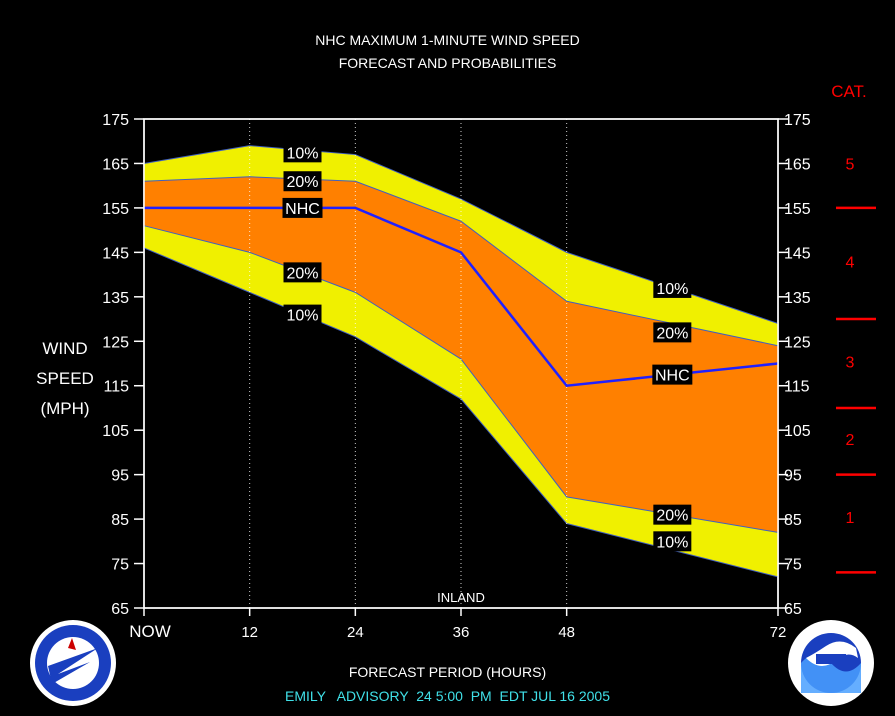  Describe the element at coordinates (793, 476) in the screenshot. I see `y-tick-label-right-95: 95` at that location.